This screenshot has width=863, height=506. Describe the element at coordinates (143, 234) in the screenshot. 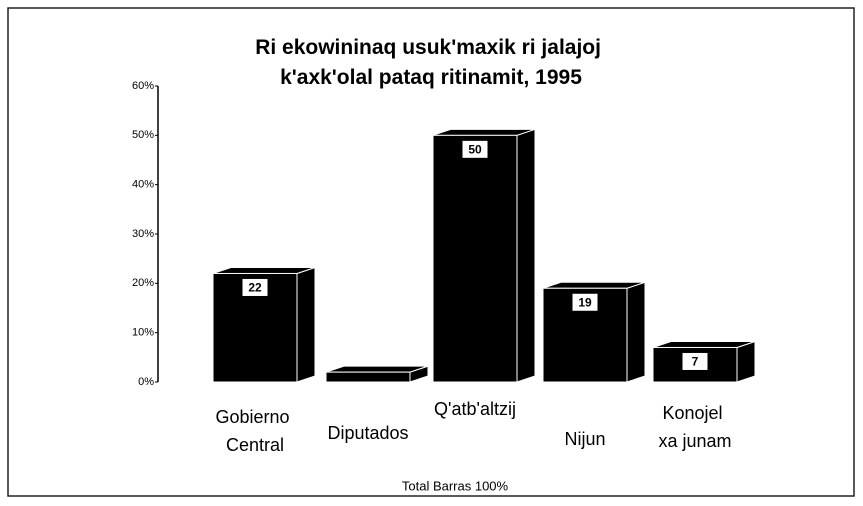

I see `y-tick-label: 30%` at that location.